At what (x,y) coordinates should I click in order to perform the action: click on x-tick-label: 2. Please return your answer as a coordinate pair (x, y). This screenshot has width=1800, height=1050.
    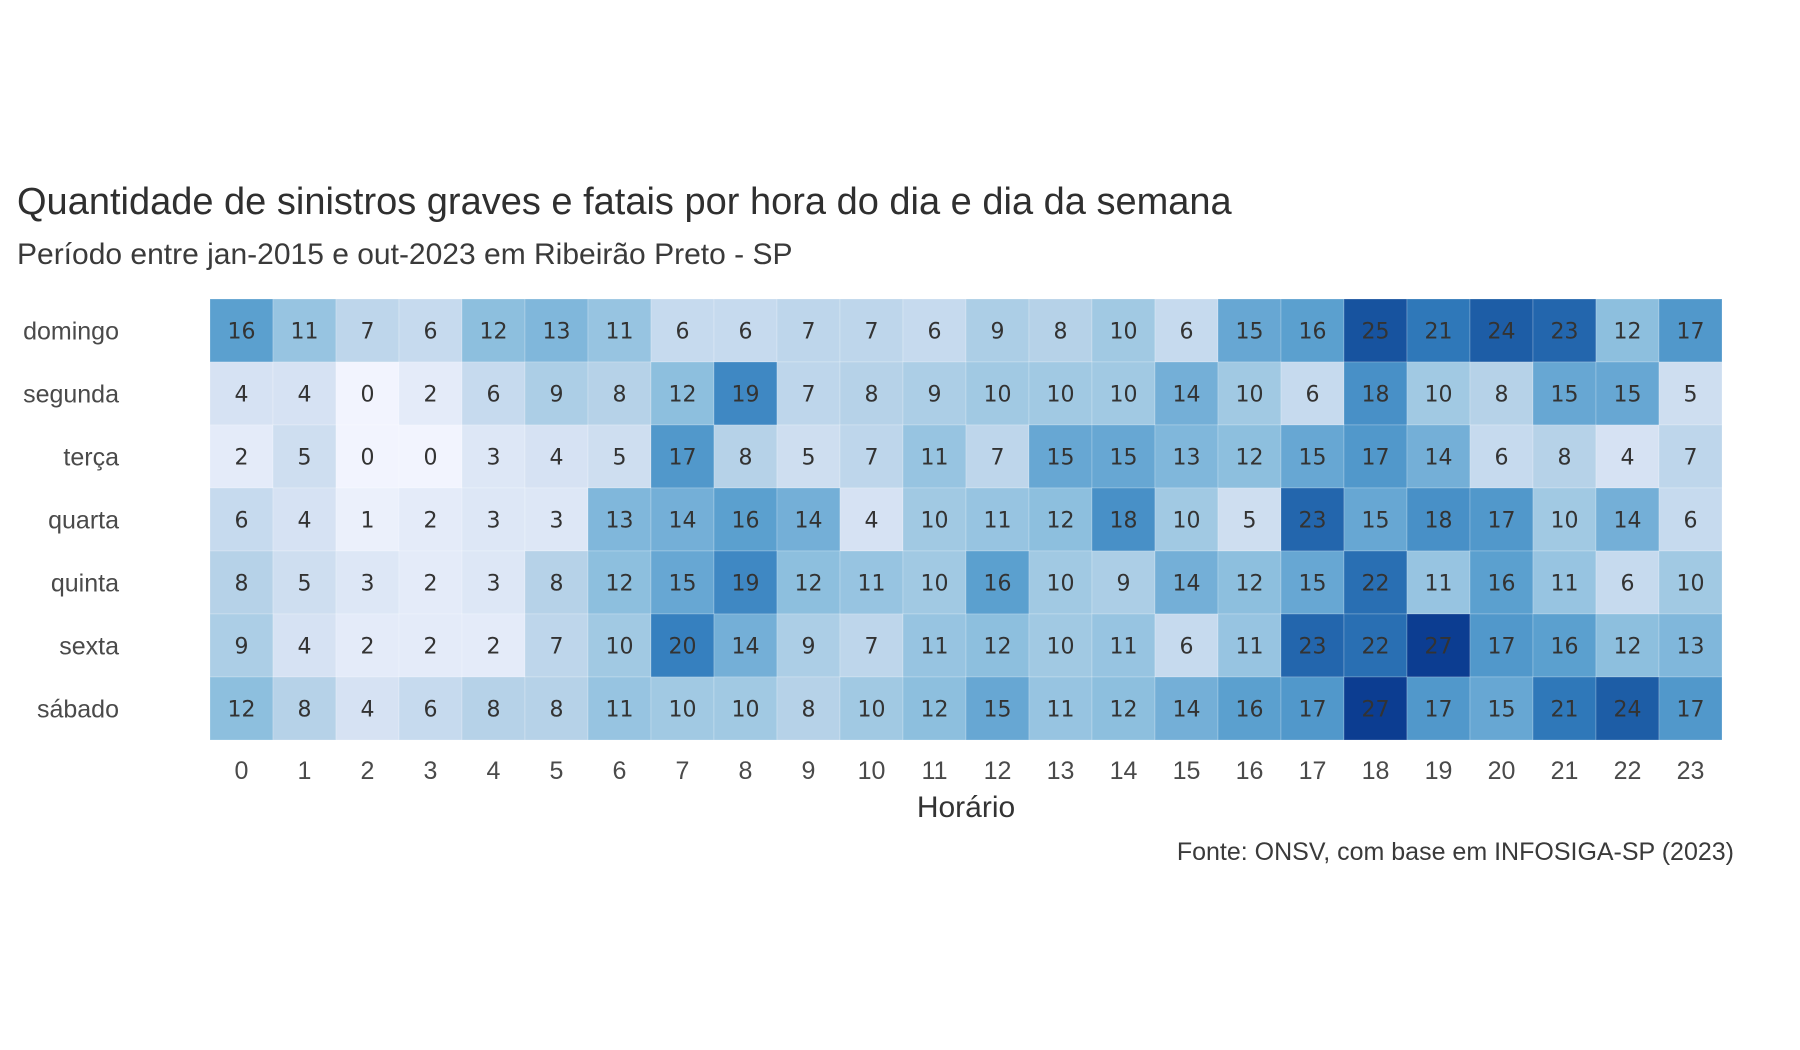
    Looking at the image, I should click on (368, 771).